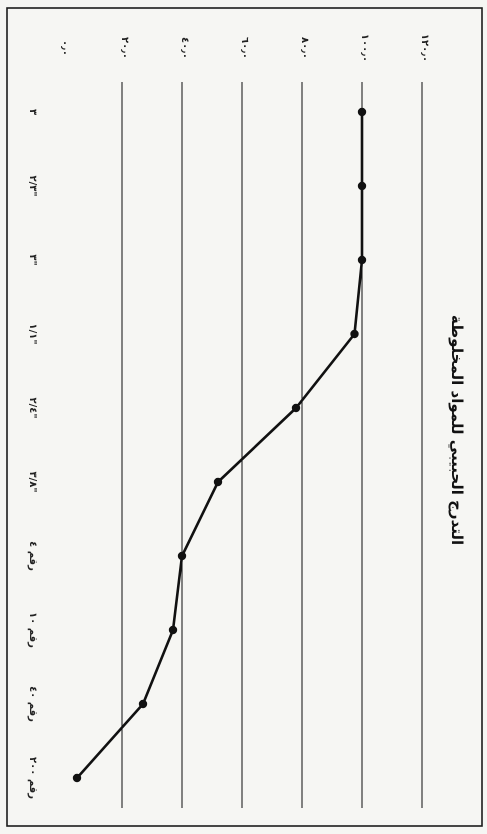 Image resolution: width=487 pixels, height=834 pixels. I want to click on x-tick-label: ٢/٣", so click(32, 185).